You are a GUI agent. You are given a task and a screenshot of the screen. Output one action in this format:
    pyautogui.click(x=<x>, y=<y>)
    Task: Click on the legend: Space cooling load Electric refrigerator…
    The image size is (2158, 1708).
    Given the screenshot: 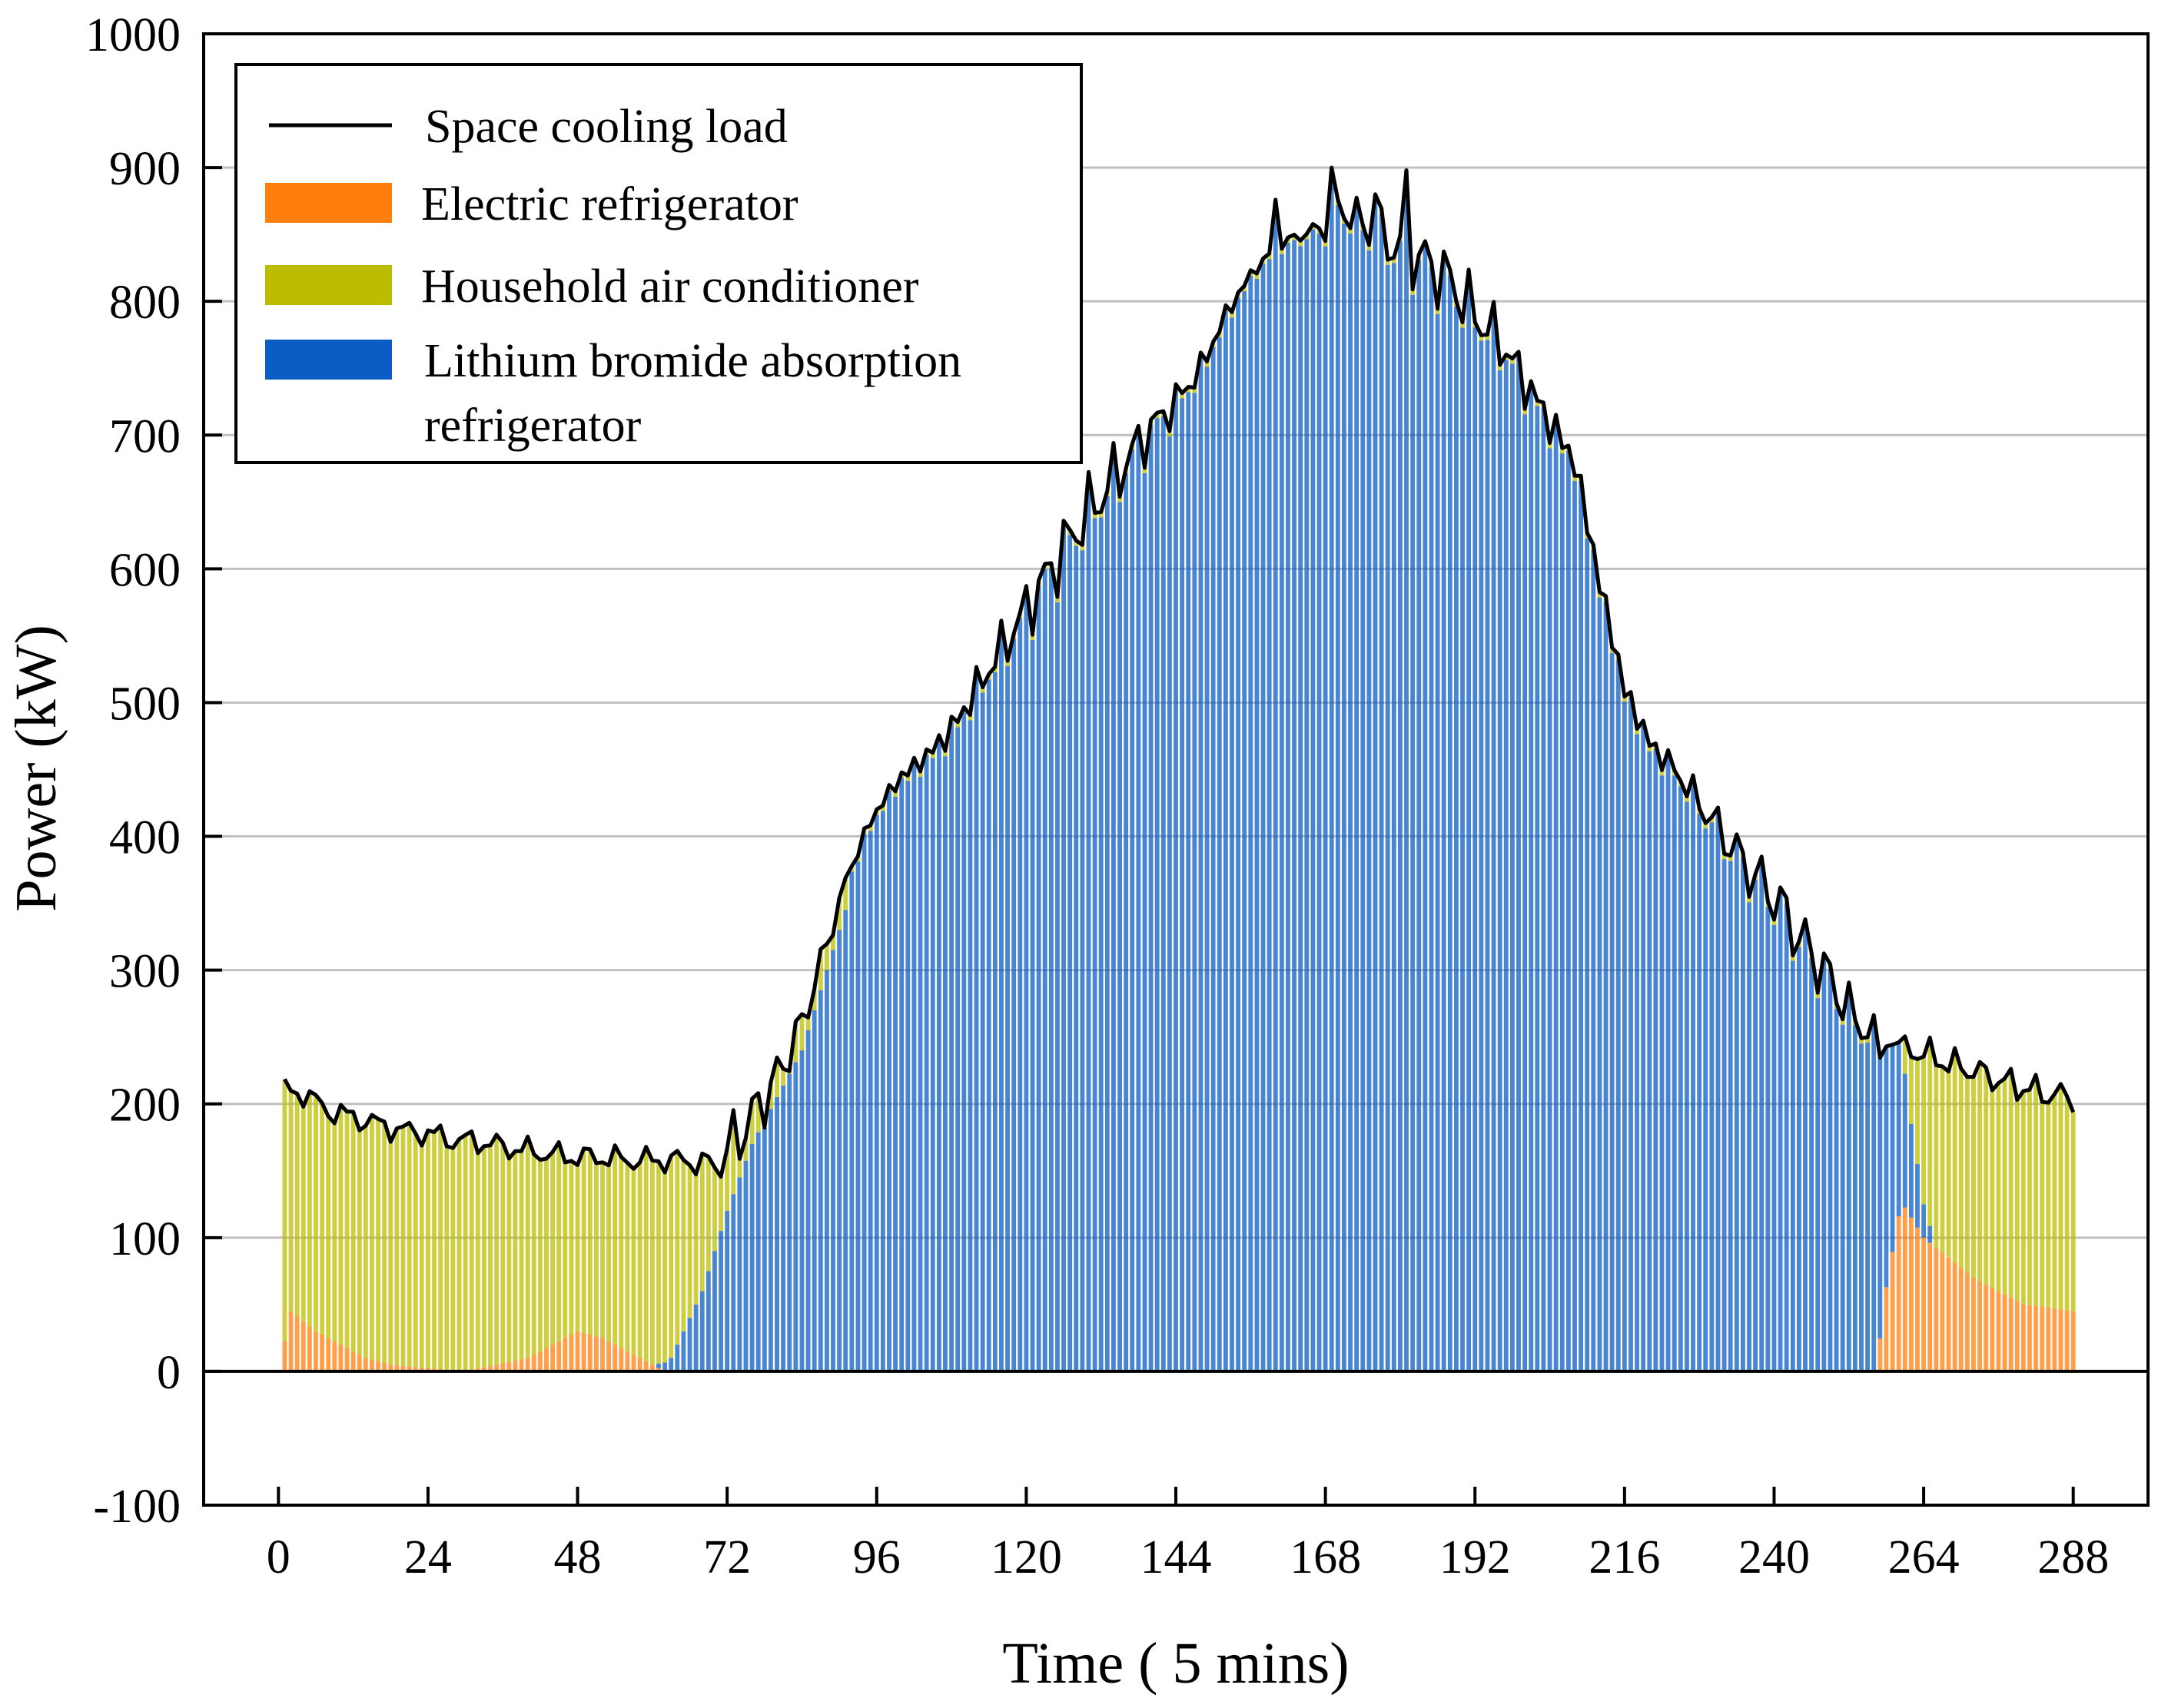 What is the action you would take?
    pyautogui.click(x=658, y=264)
    